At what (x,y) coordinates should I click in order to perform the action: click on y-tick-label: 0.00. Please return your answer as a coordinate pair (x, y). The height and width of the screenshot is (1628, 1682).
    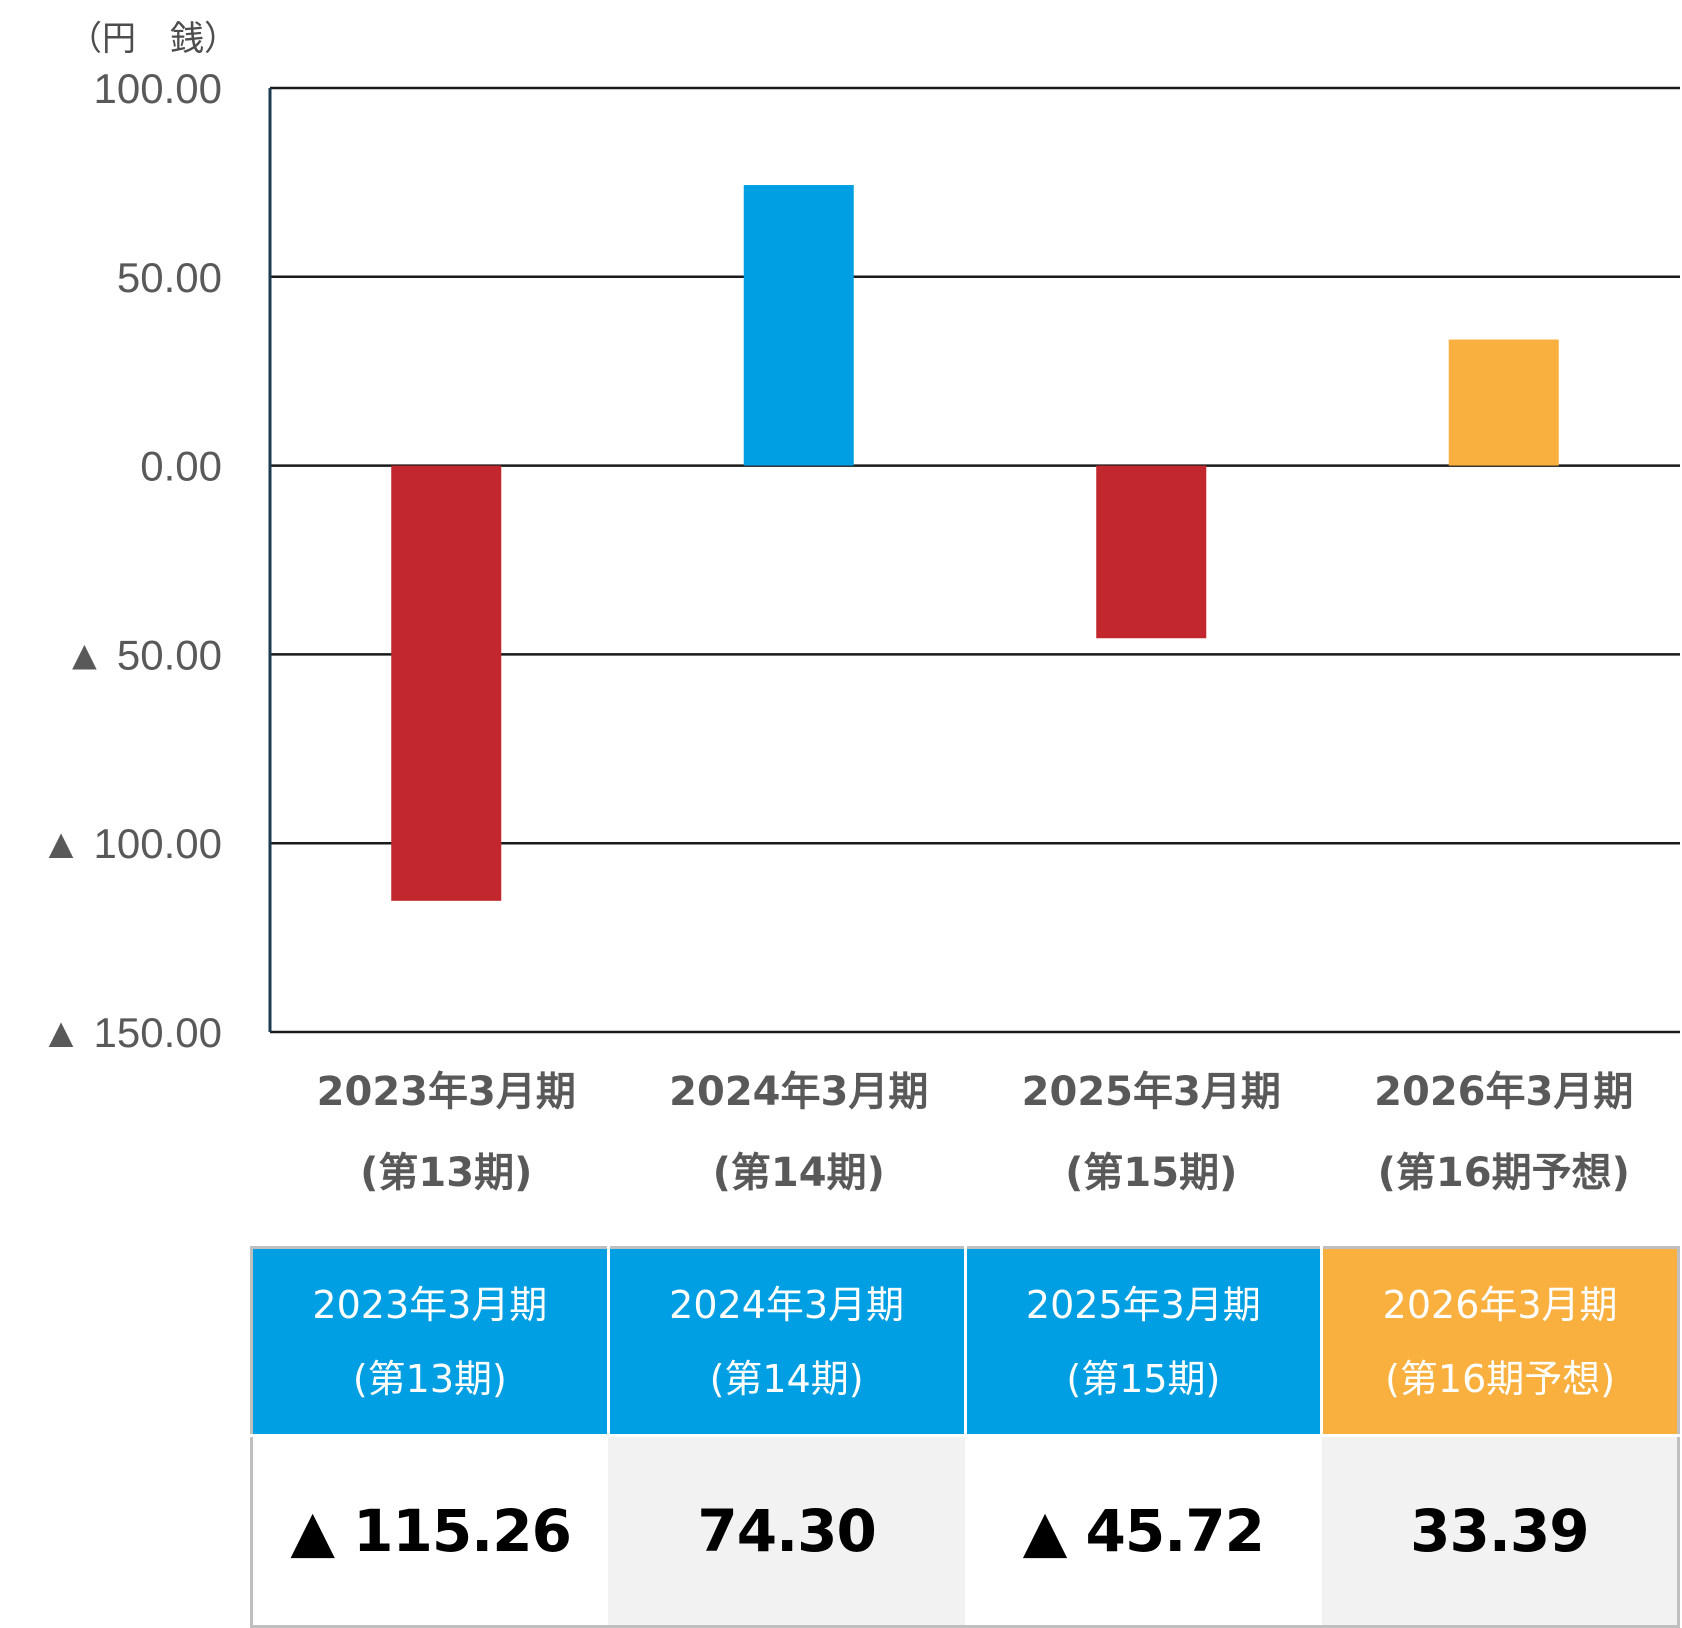
    Looking at the image, I should click on (181, 466).